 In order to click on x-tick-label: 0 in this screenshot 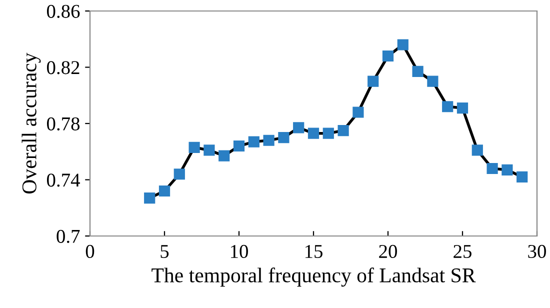, I will do `click(90, 251)`.